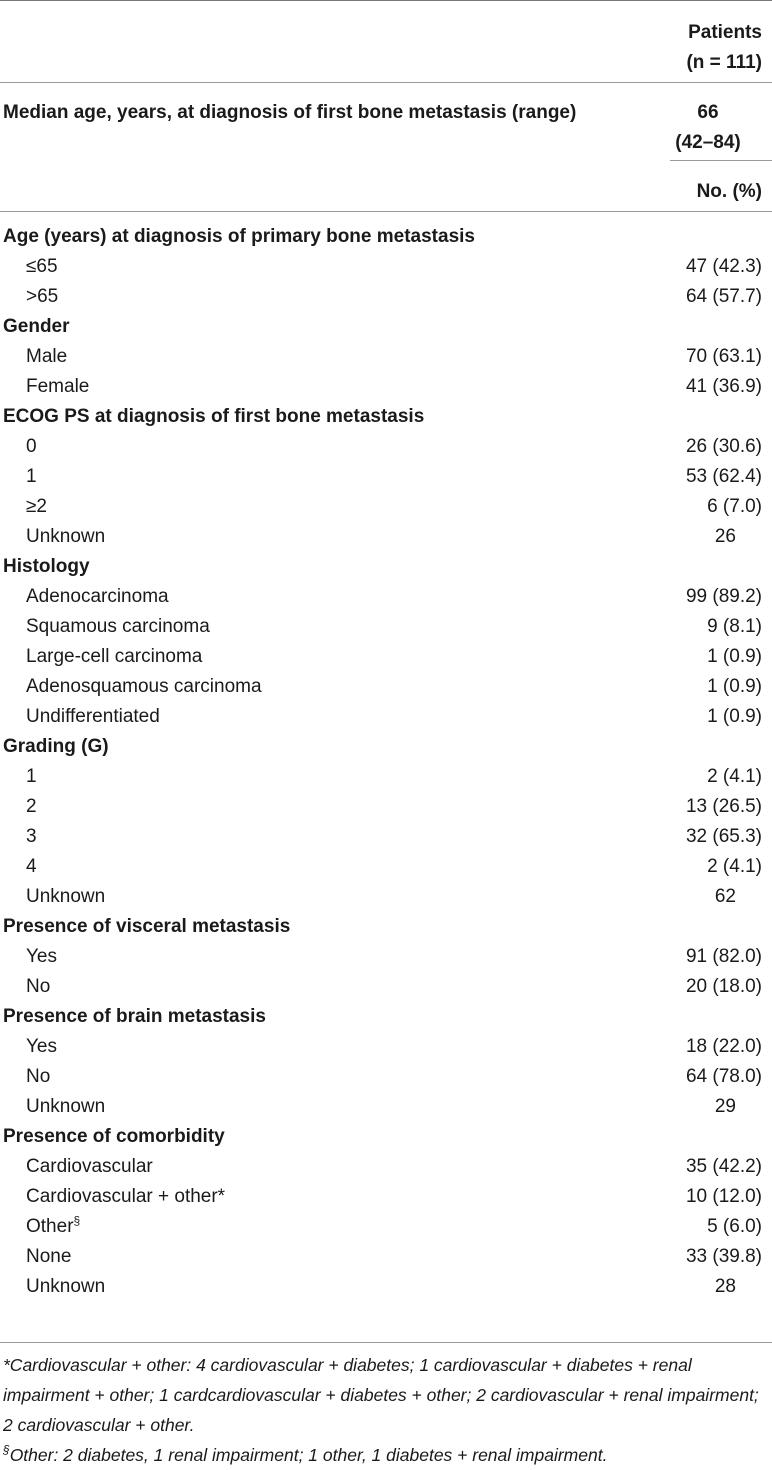 This screenshot has width=772, height=1470. Describe the element at coordinates (386, 357) in the screenshot. I see `table-row: Male 70 (63.1)` at that location.